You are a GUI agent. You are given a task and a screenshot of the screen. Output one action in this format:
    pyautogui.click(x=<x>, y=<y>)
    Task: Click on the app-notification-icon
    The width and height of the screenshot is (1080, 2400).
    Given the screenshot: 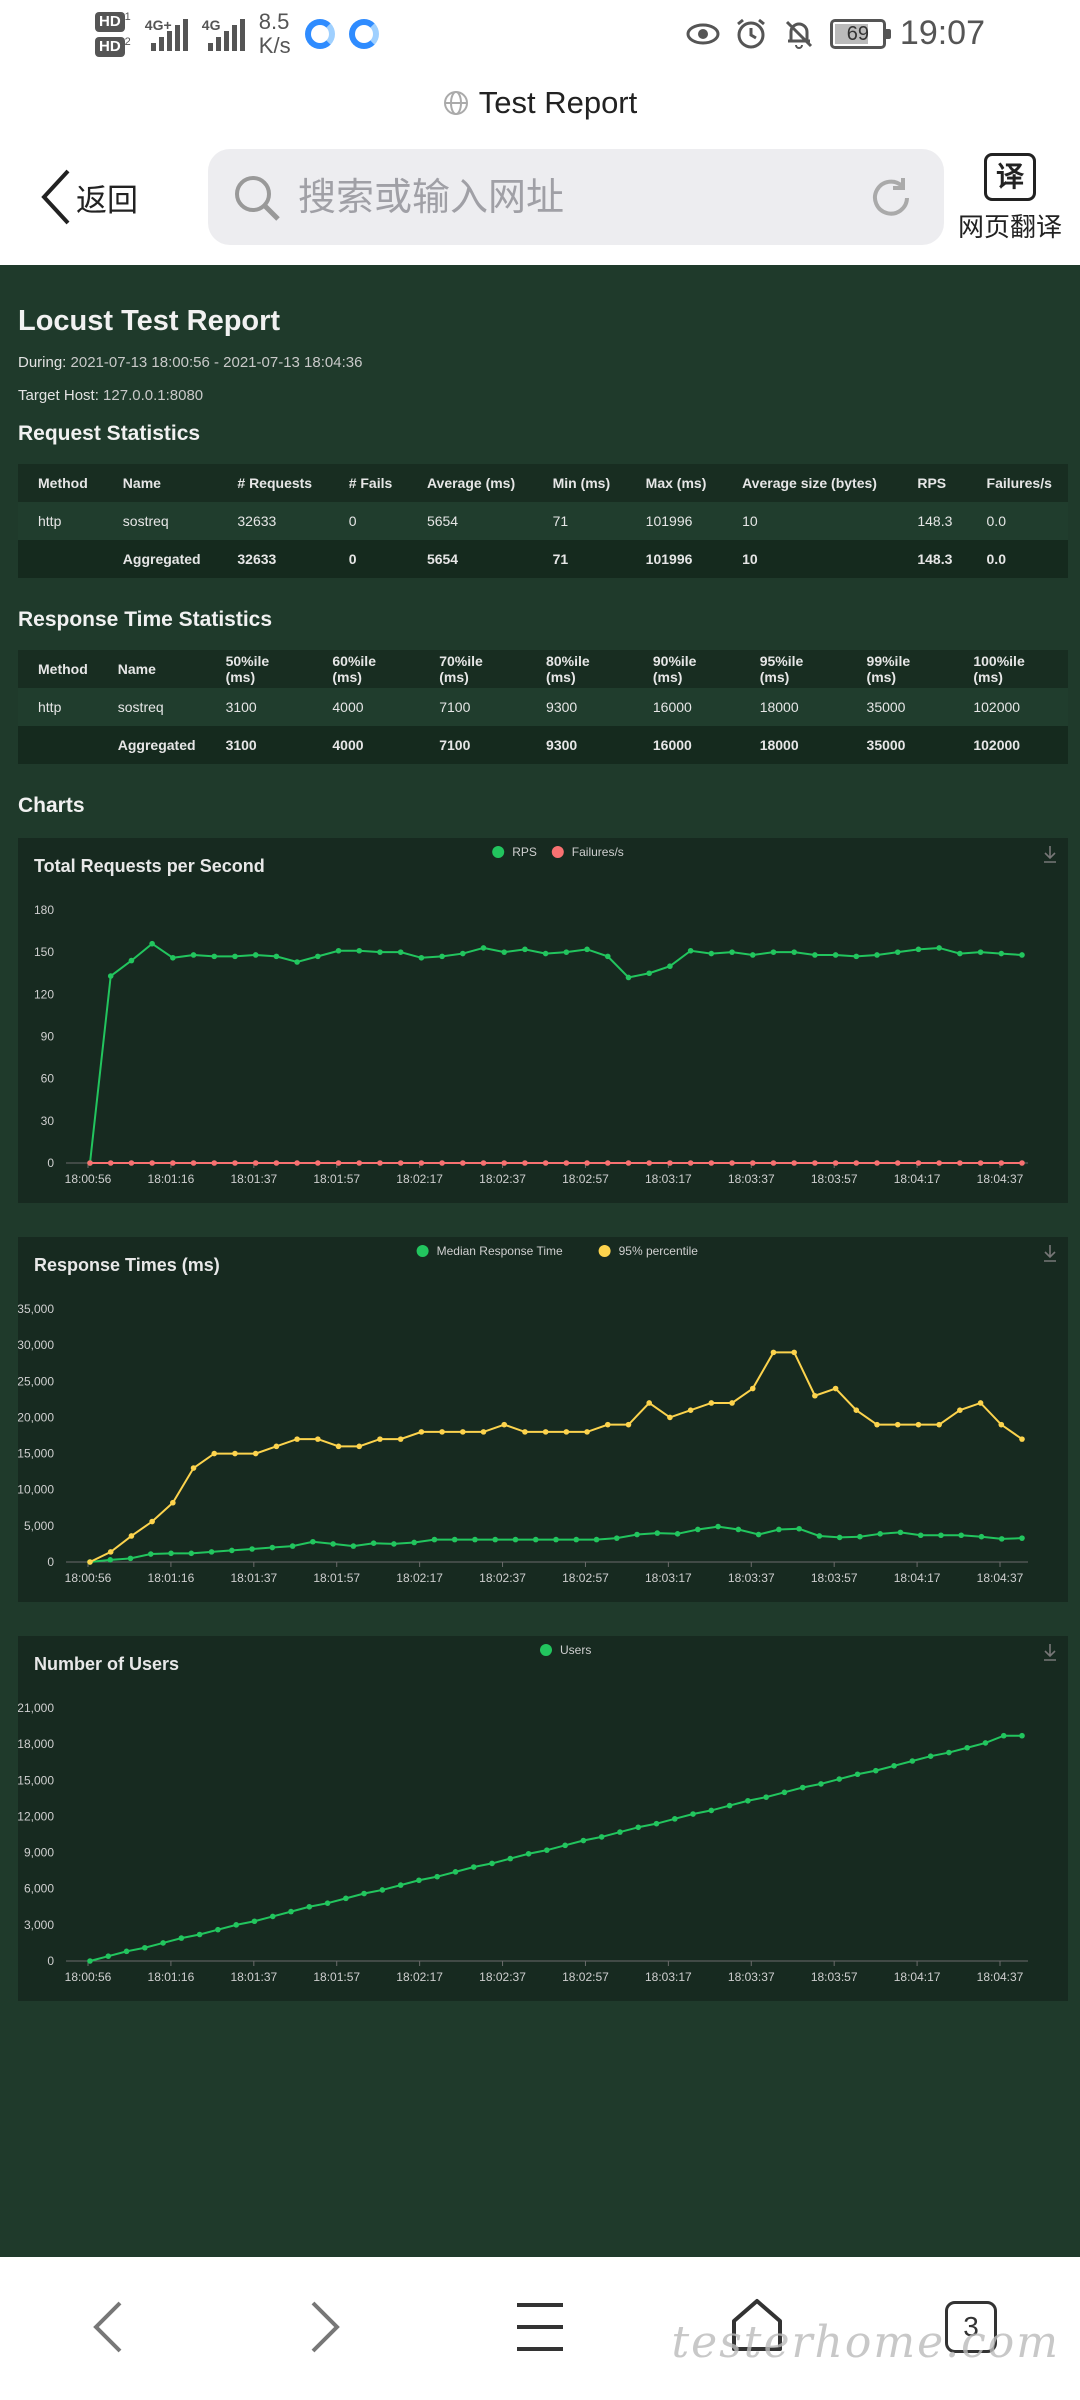 What is the action you would take?
    pyautogui.click(x=319, y=34)
    